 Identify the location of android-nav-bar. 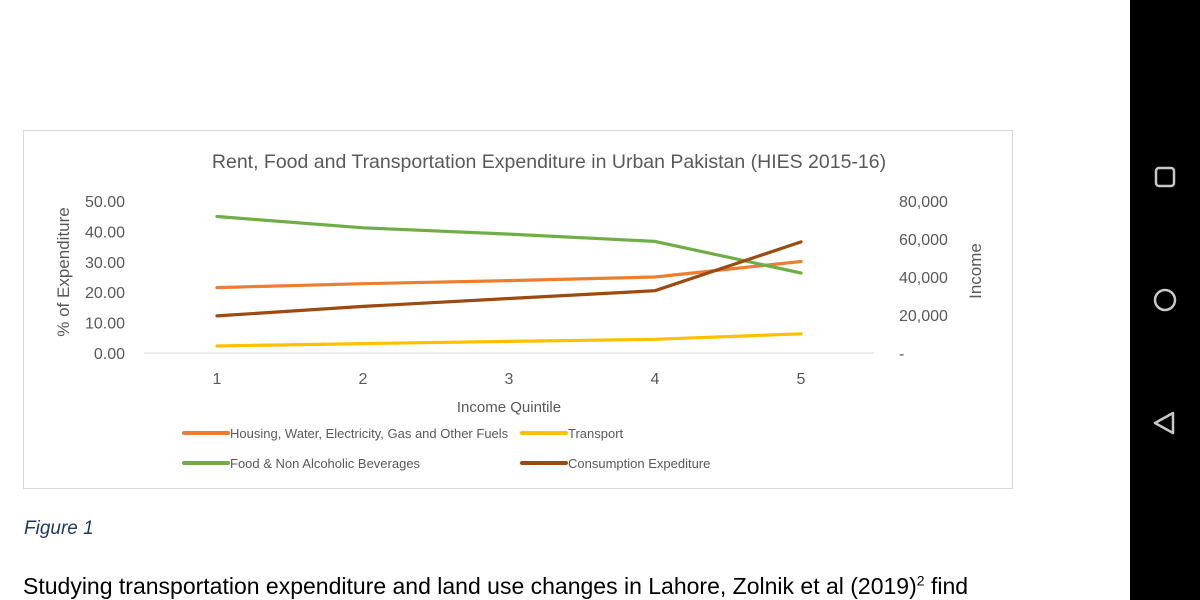
(1165, 300).